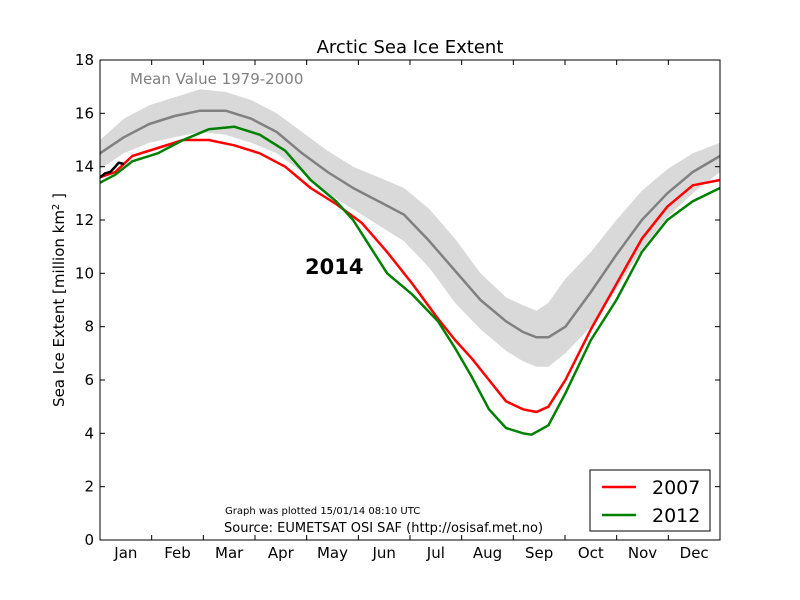 The width and height of the screenshot is (800, 600). What do you see at coordinates (694, 553) in the screenshot?
I see `x-tick-label: Dec` at bounding box center [694, 553].